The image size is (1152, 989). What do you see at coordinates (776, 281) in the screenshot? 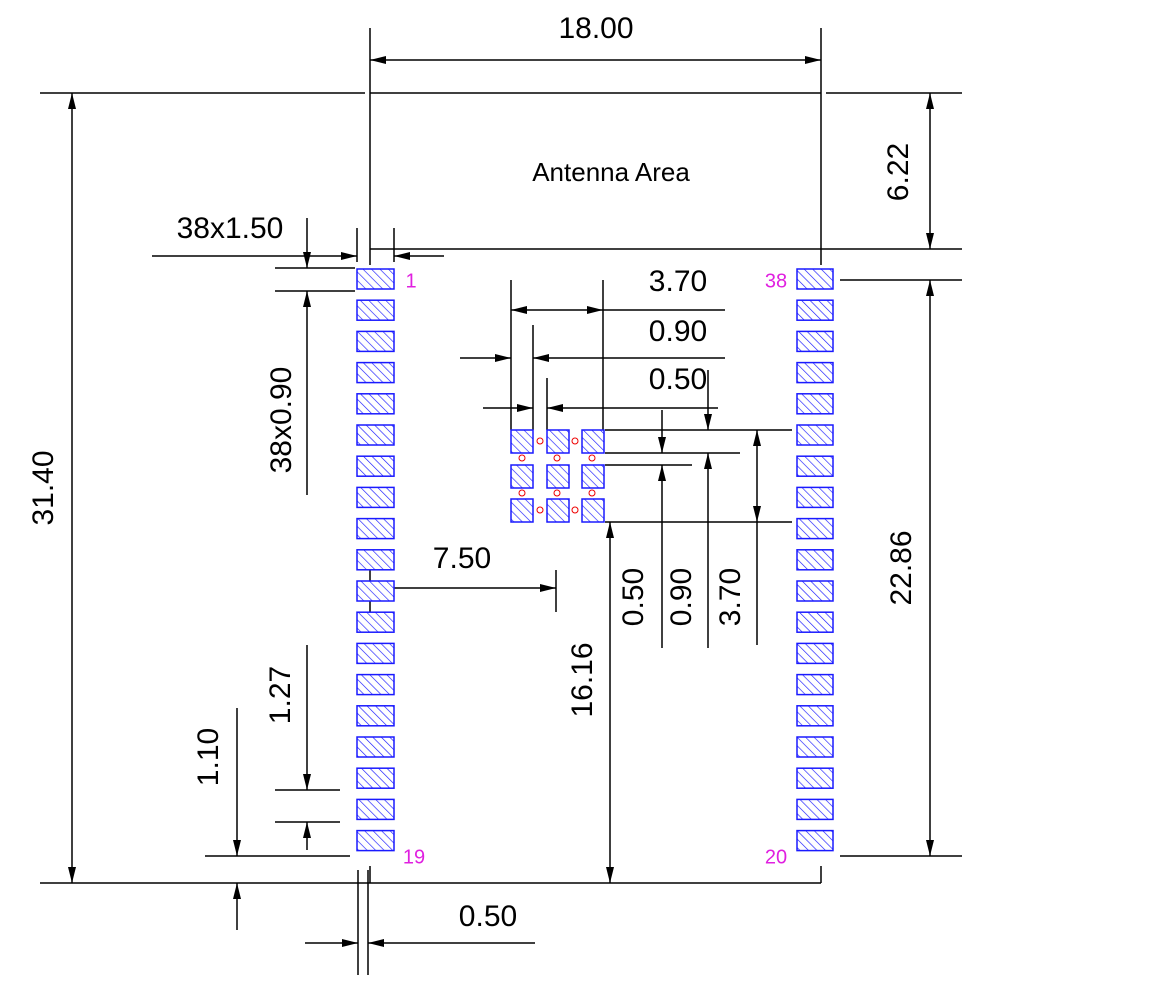
I see `pin-label: 38` at bounding box center [776, 281].